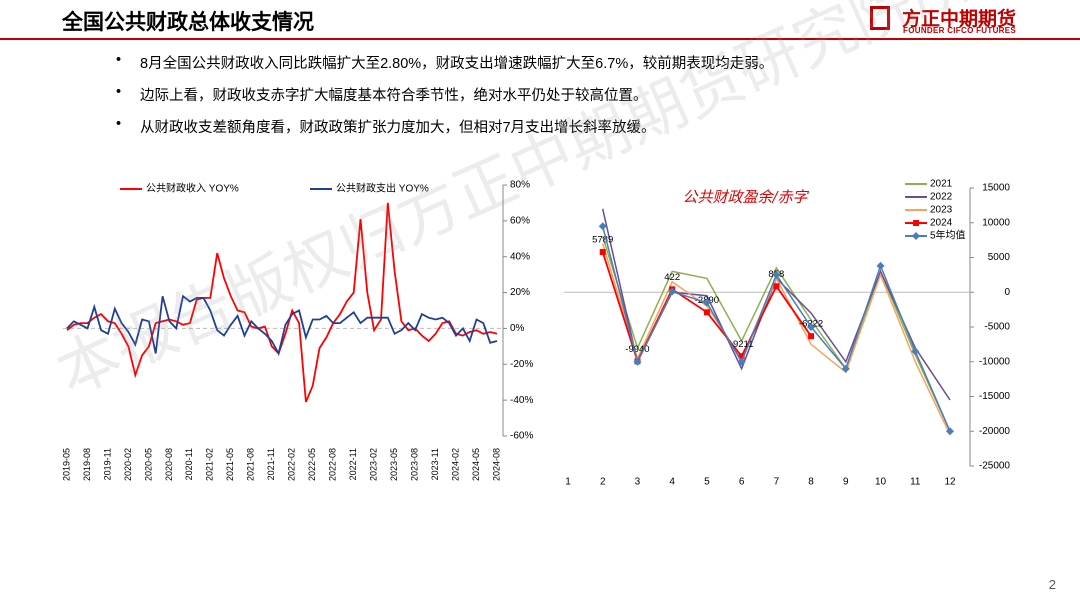 This screenshot has height=608, width=1080. Describe the element at coordinates (880, 18) in the screenshot. I see `logo-icon` at that location.